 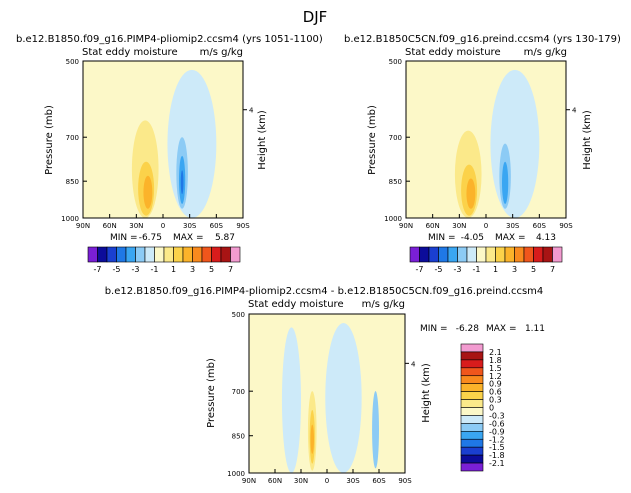 I want to click on colorbar-label: 0.9, so click(x=495, y=384).